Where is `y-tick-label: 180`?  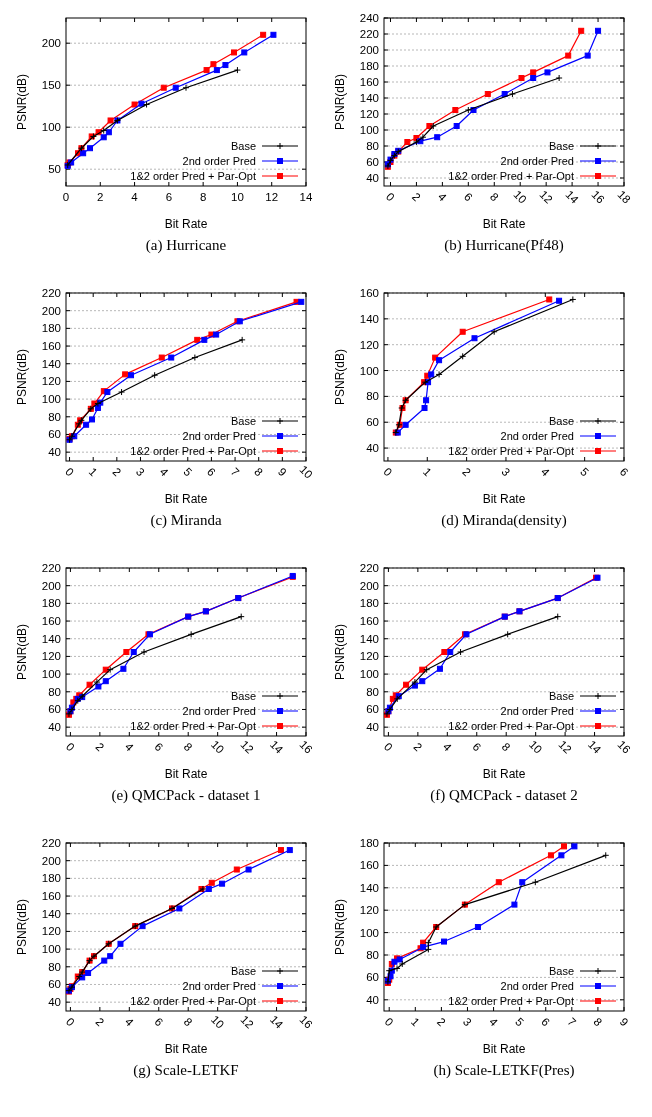
y-tick-label: 180 is located at coordinates (369, 66).